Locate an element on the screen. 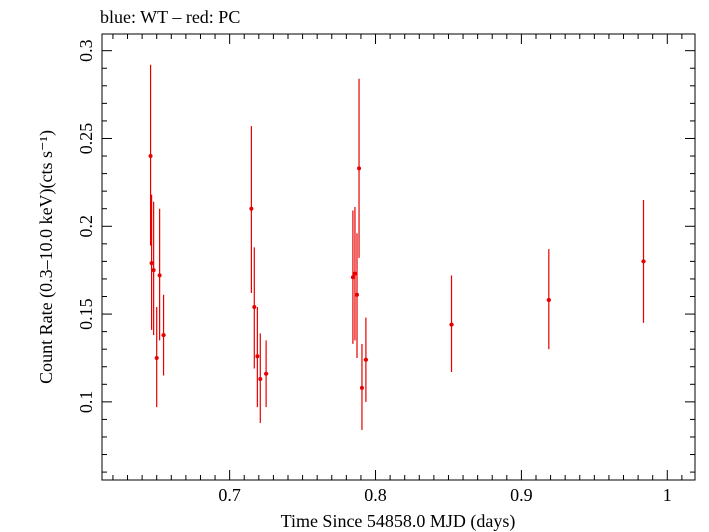  x-axis-label: Time Since 54858.0 MJD (days) is located at coordinates (398, 521).